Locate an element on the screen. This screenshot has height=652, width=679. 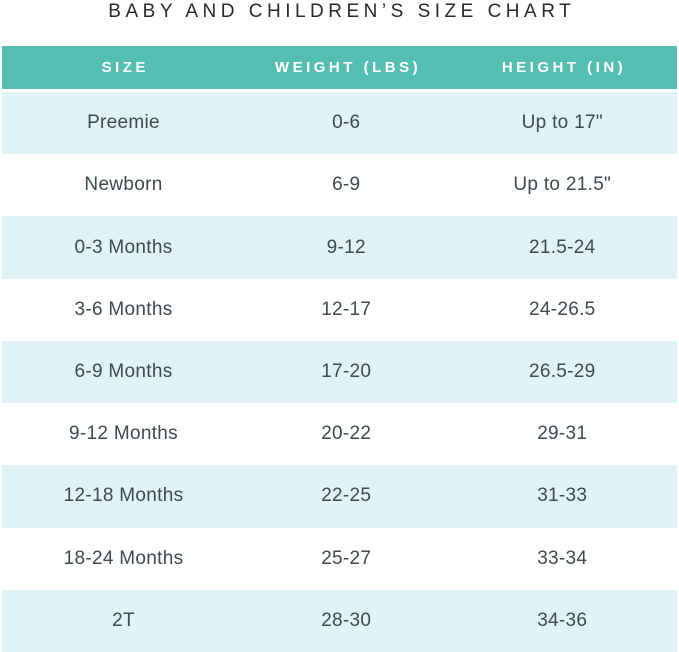
table-row: 2T 28-30 34-36 is located at coordinates (339, 620).